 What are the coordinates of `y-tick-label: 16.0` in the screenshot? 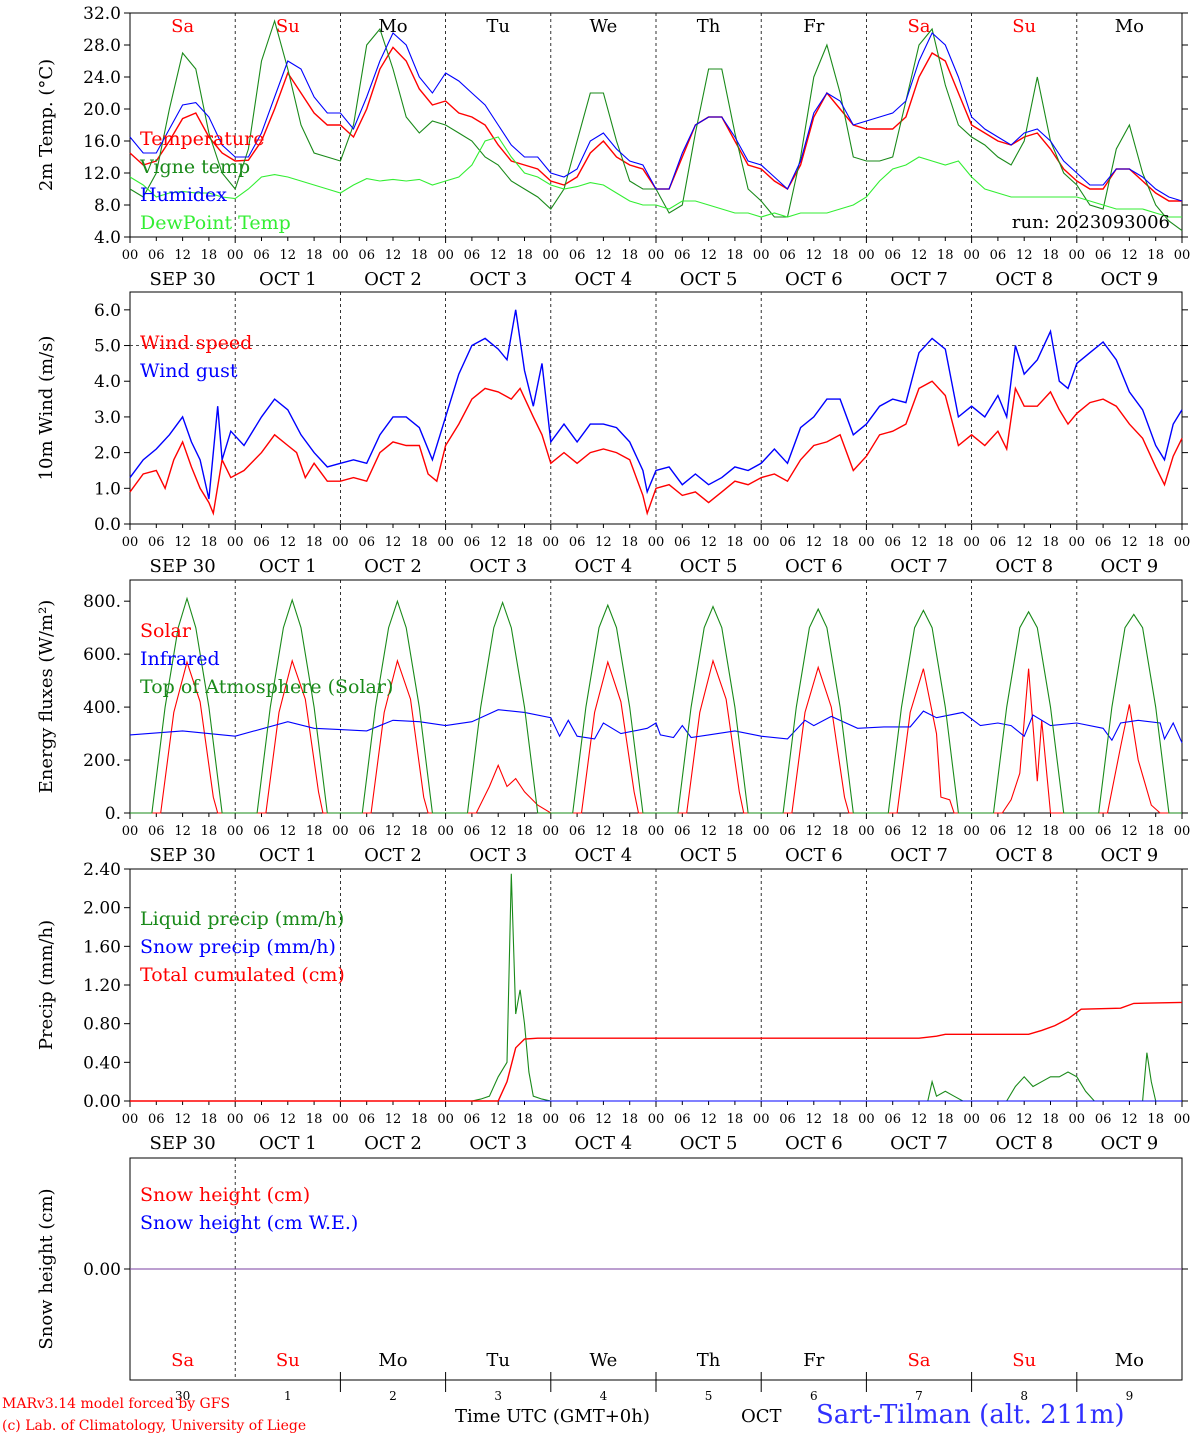 It's located at (102, 142).